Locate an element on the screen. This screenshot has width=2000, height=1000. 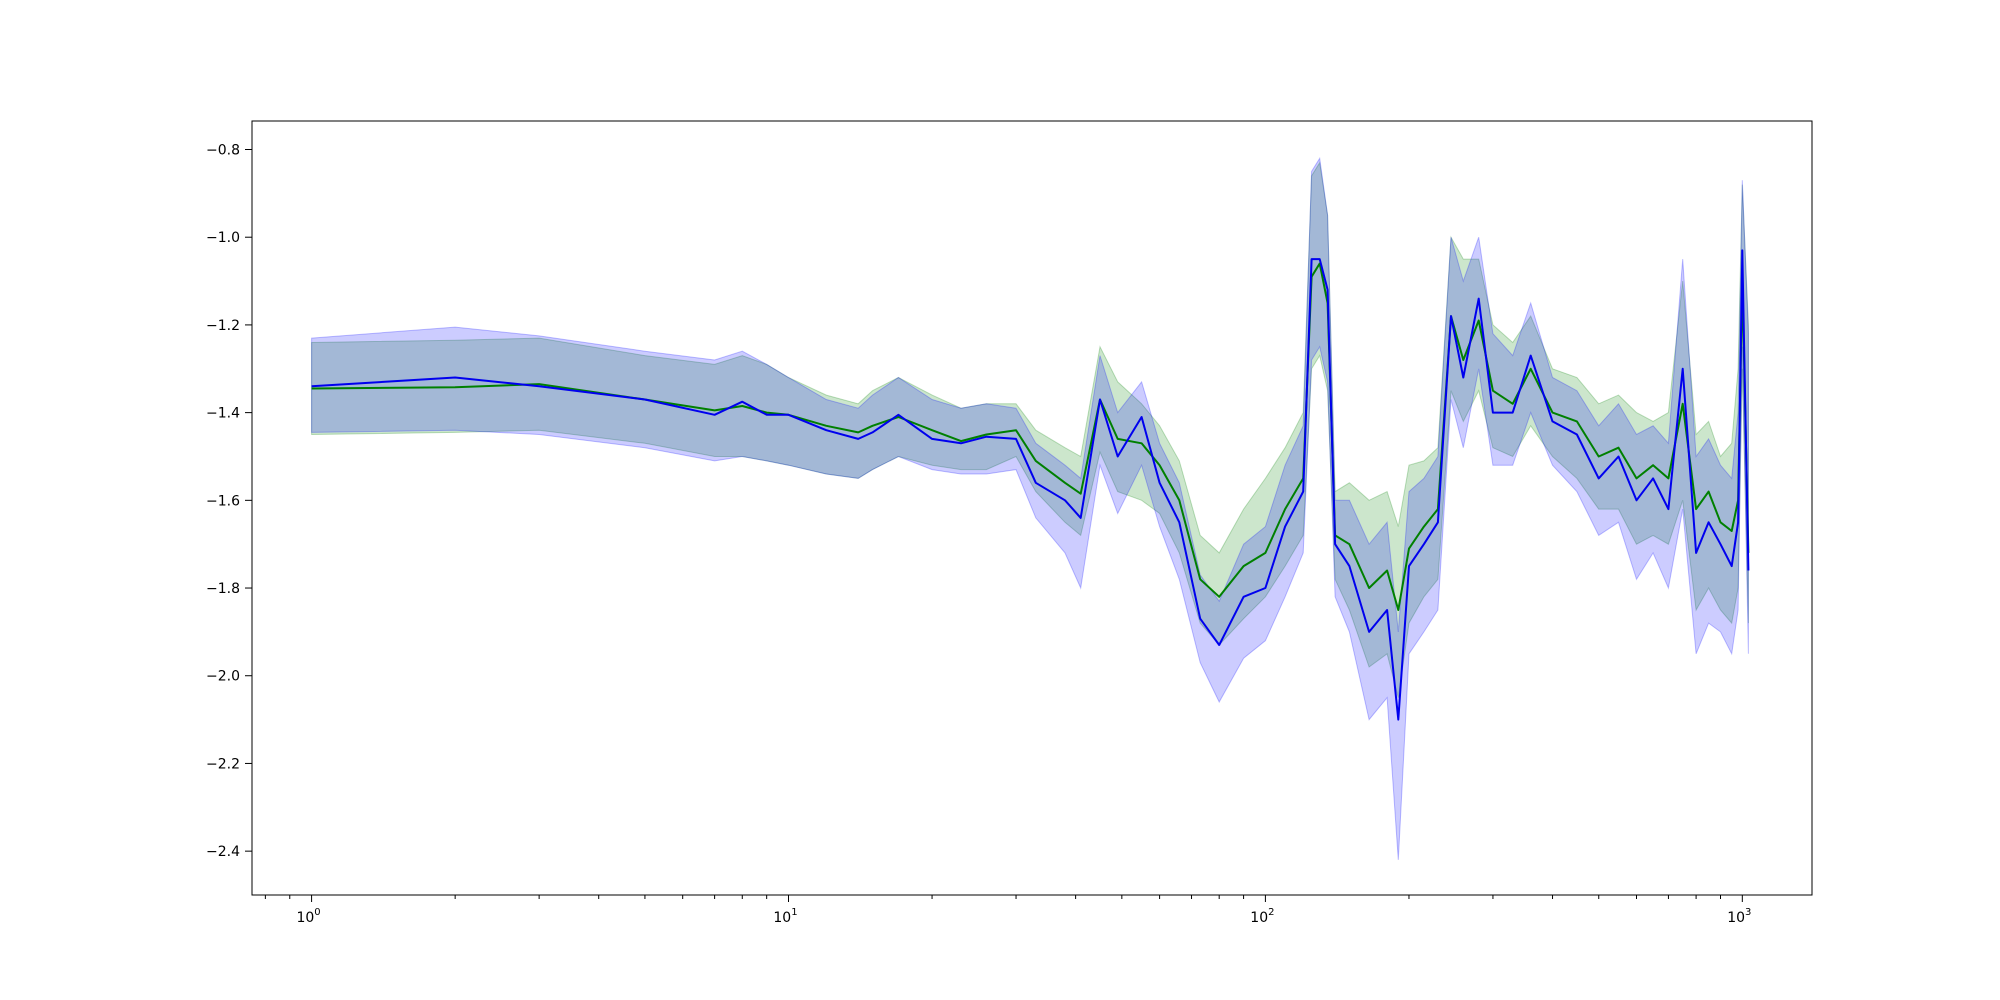
y-tick-label: −1.0 is located at coordinates (223, 238).